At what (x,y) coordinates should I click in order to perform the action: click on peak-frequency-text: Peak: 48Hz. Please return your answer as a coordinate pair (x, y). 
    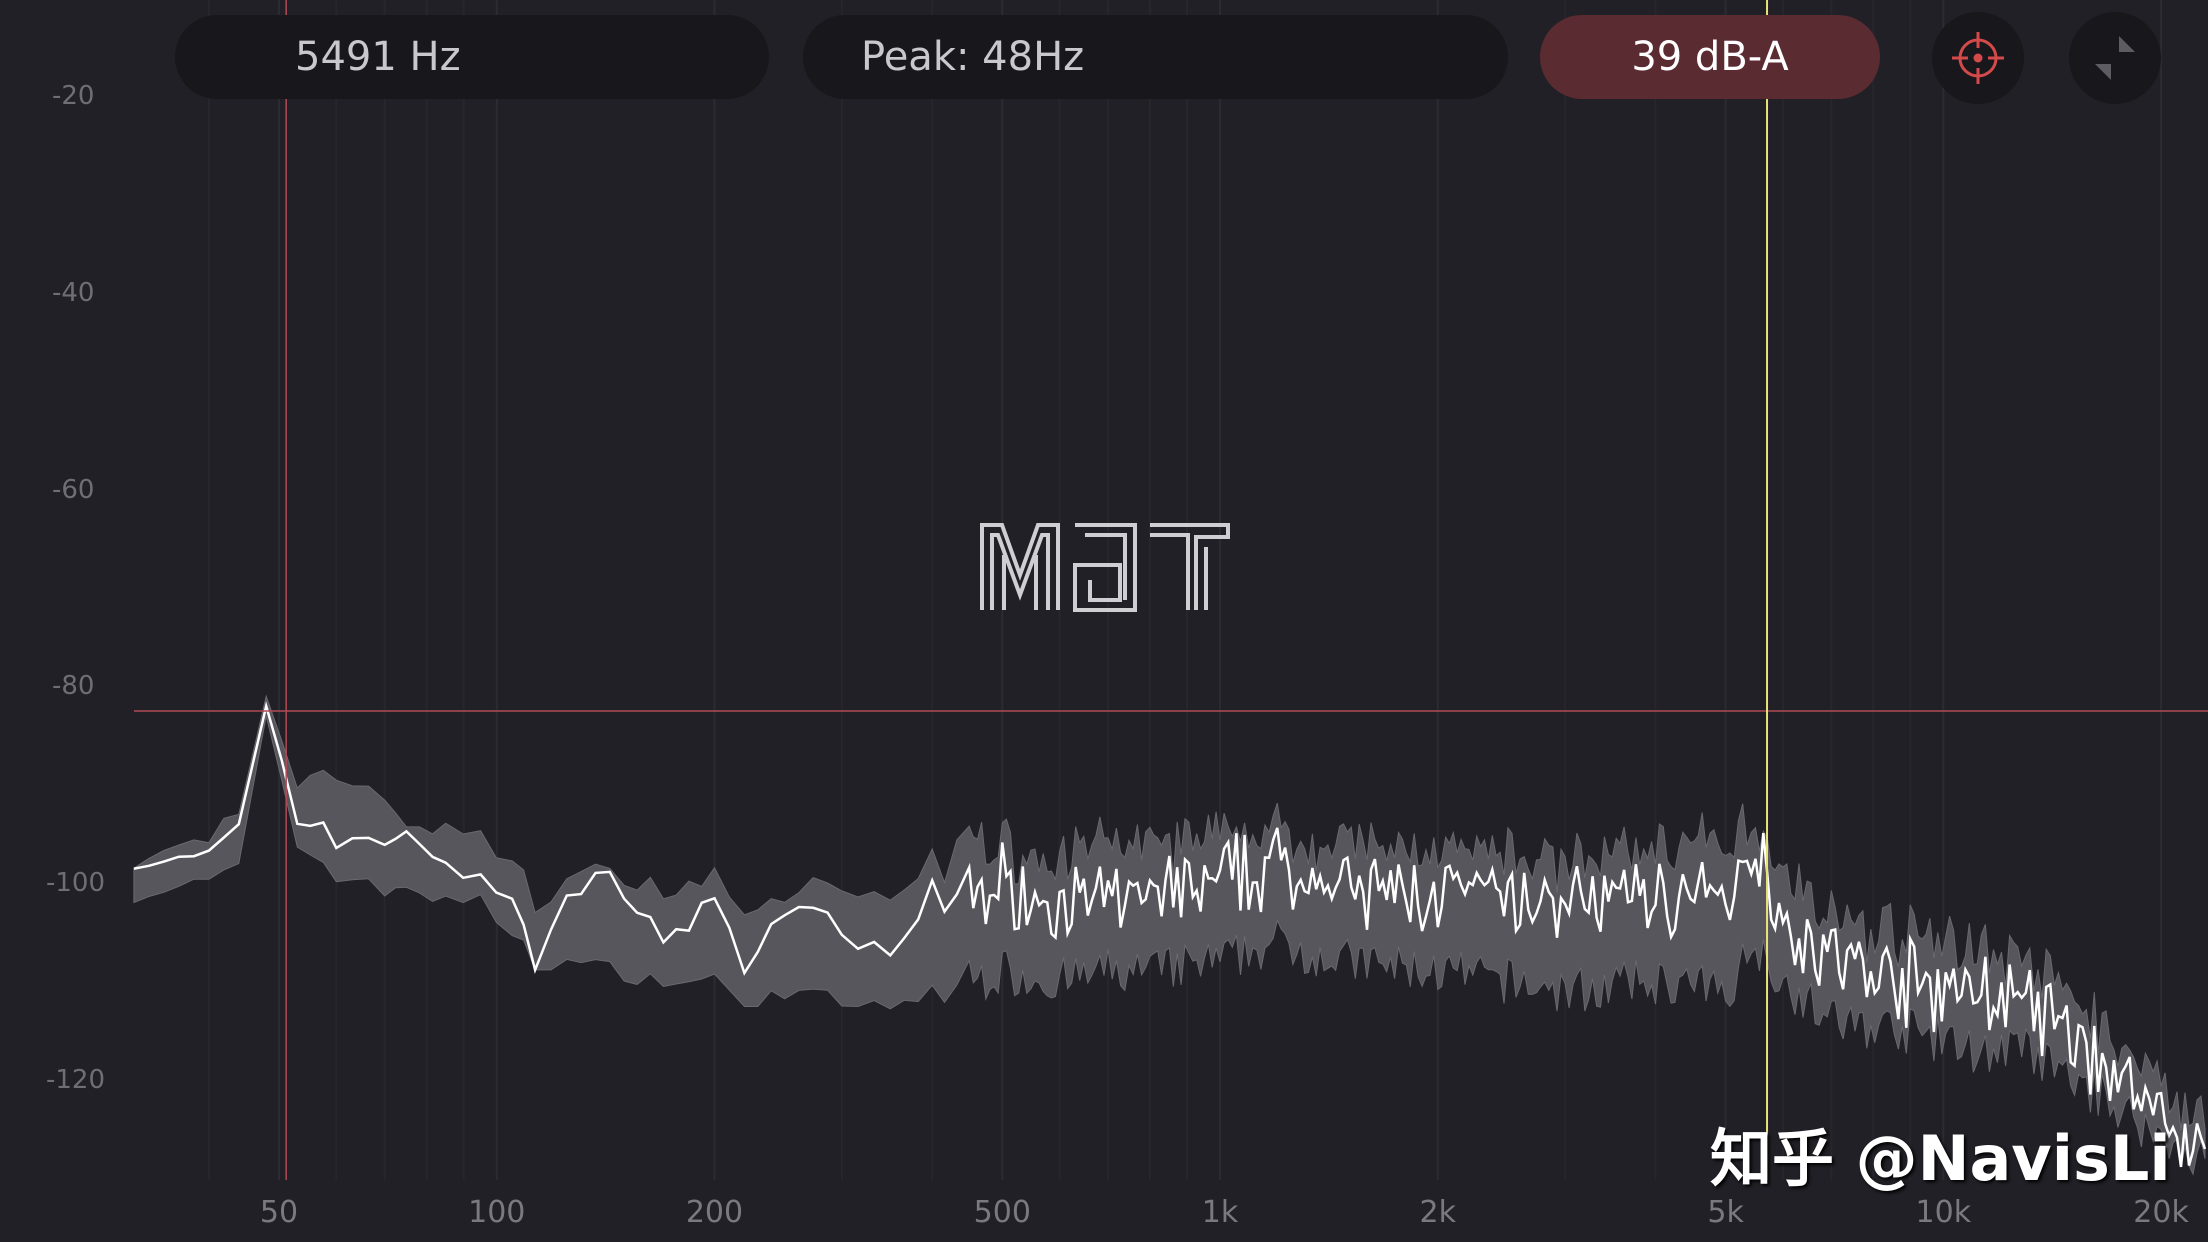
    Looking at the image, I should click on (973, 57).